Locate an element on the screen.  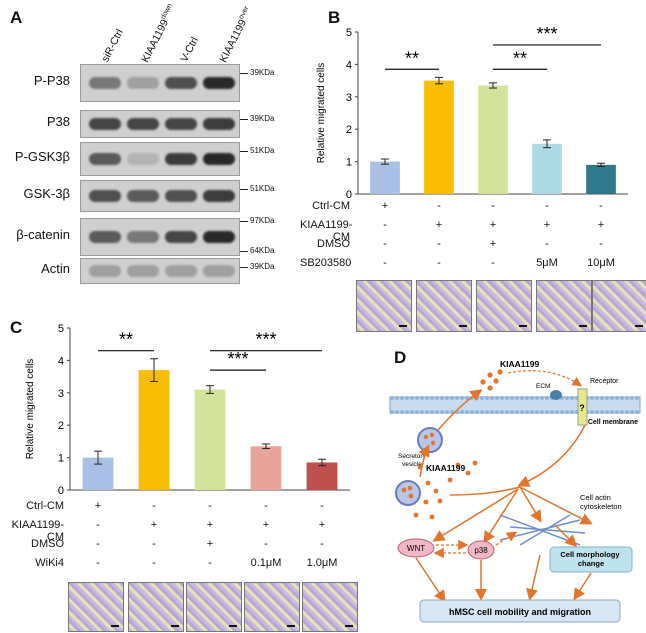
morphology-line-1: Cell morphology is located at coordinates (590, 554).